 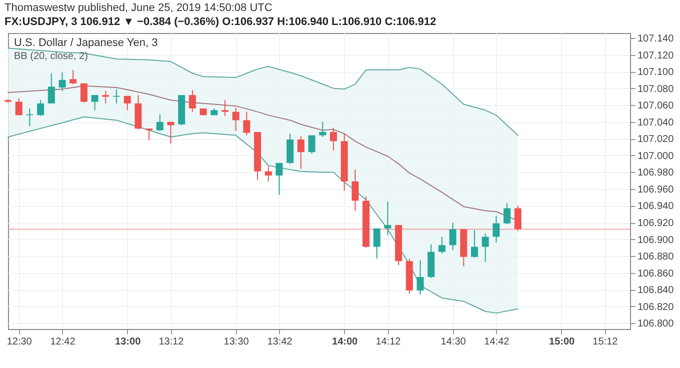 What do you see at coordinates (171, 342) in the screenshot?
I see `x-tick-label: 13:12` at bounding box center [171, 342].